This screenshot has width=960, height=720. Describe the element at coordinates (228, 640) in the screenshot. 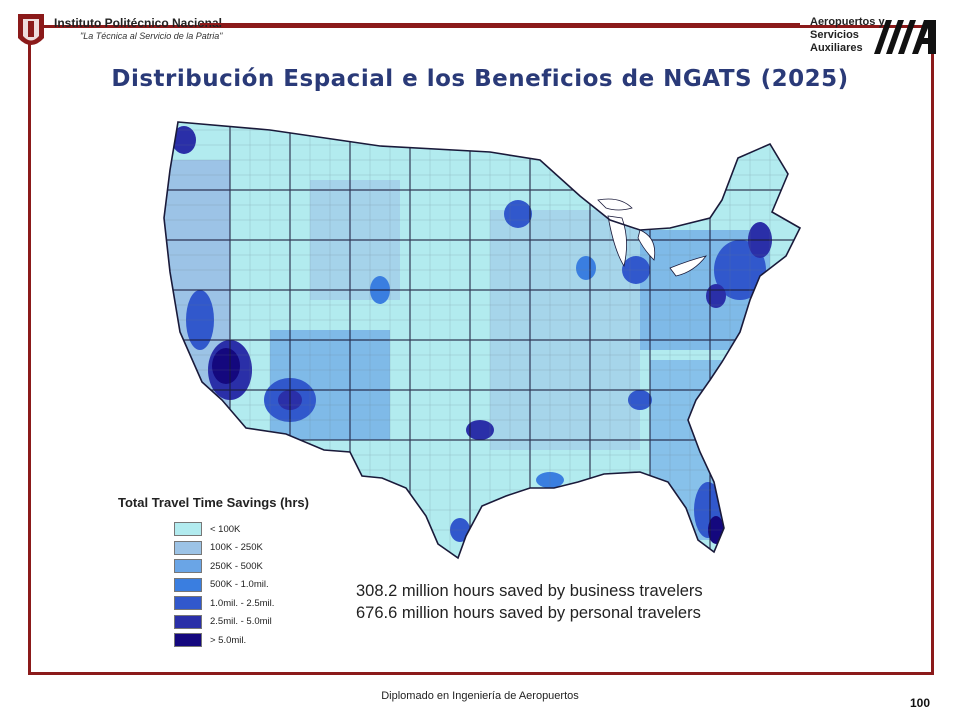

I see `legend-label: > 5.0mil.` at that location.